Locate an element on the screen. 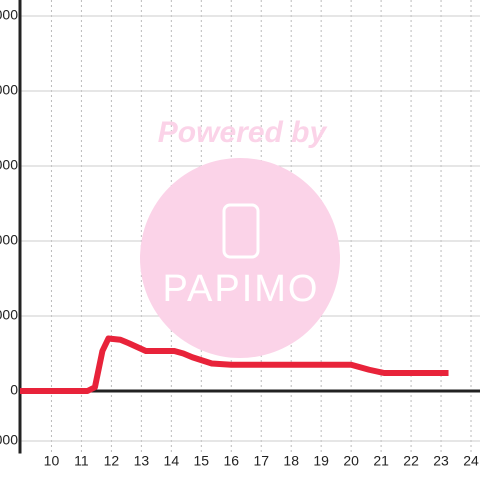 The image size is (480, 480). x-tick-label: 18 is located at coordinates (291, 461).